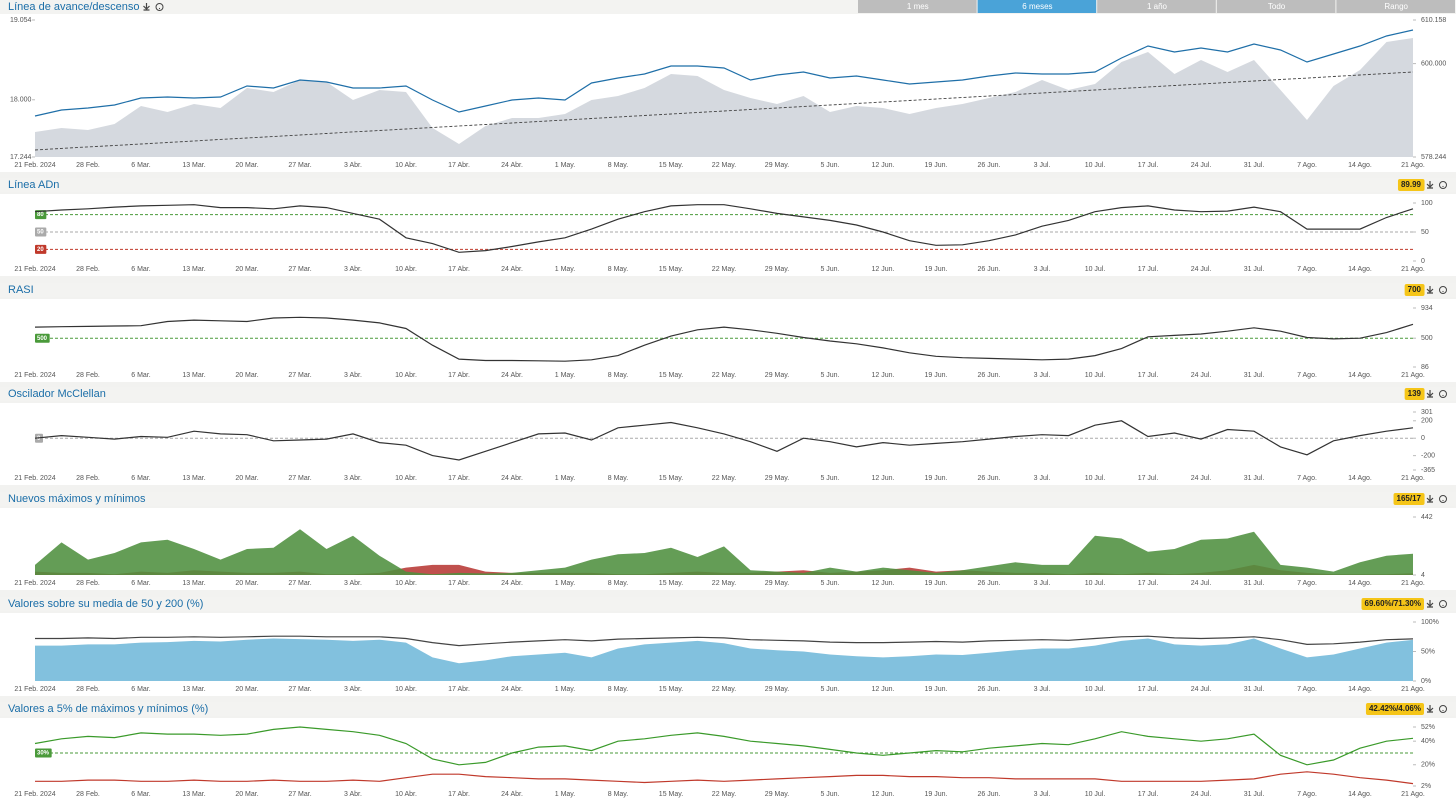 This screenshot has width=1456, height=801. I want to click on y-tick-label: 200, so click(1427, 421).